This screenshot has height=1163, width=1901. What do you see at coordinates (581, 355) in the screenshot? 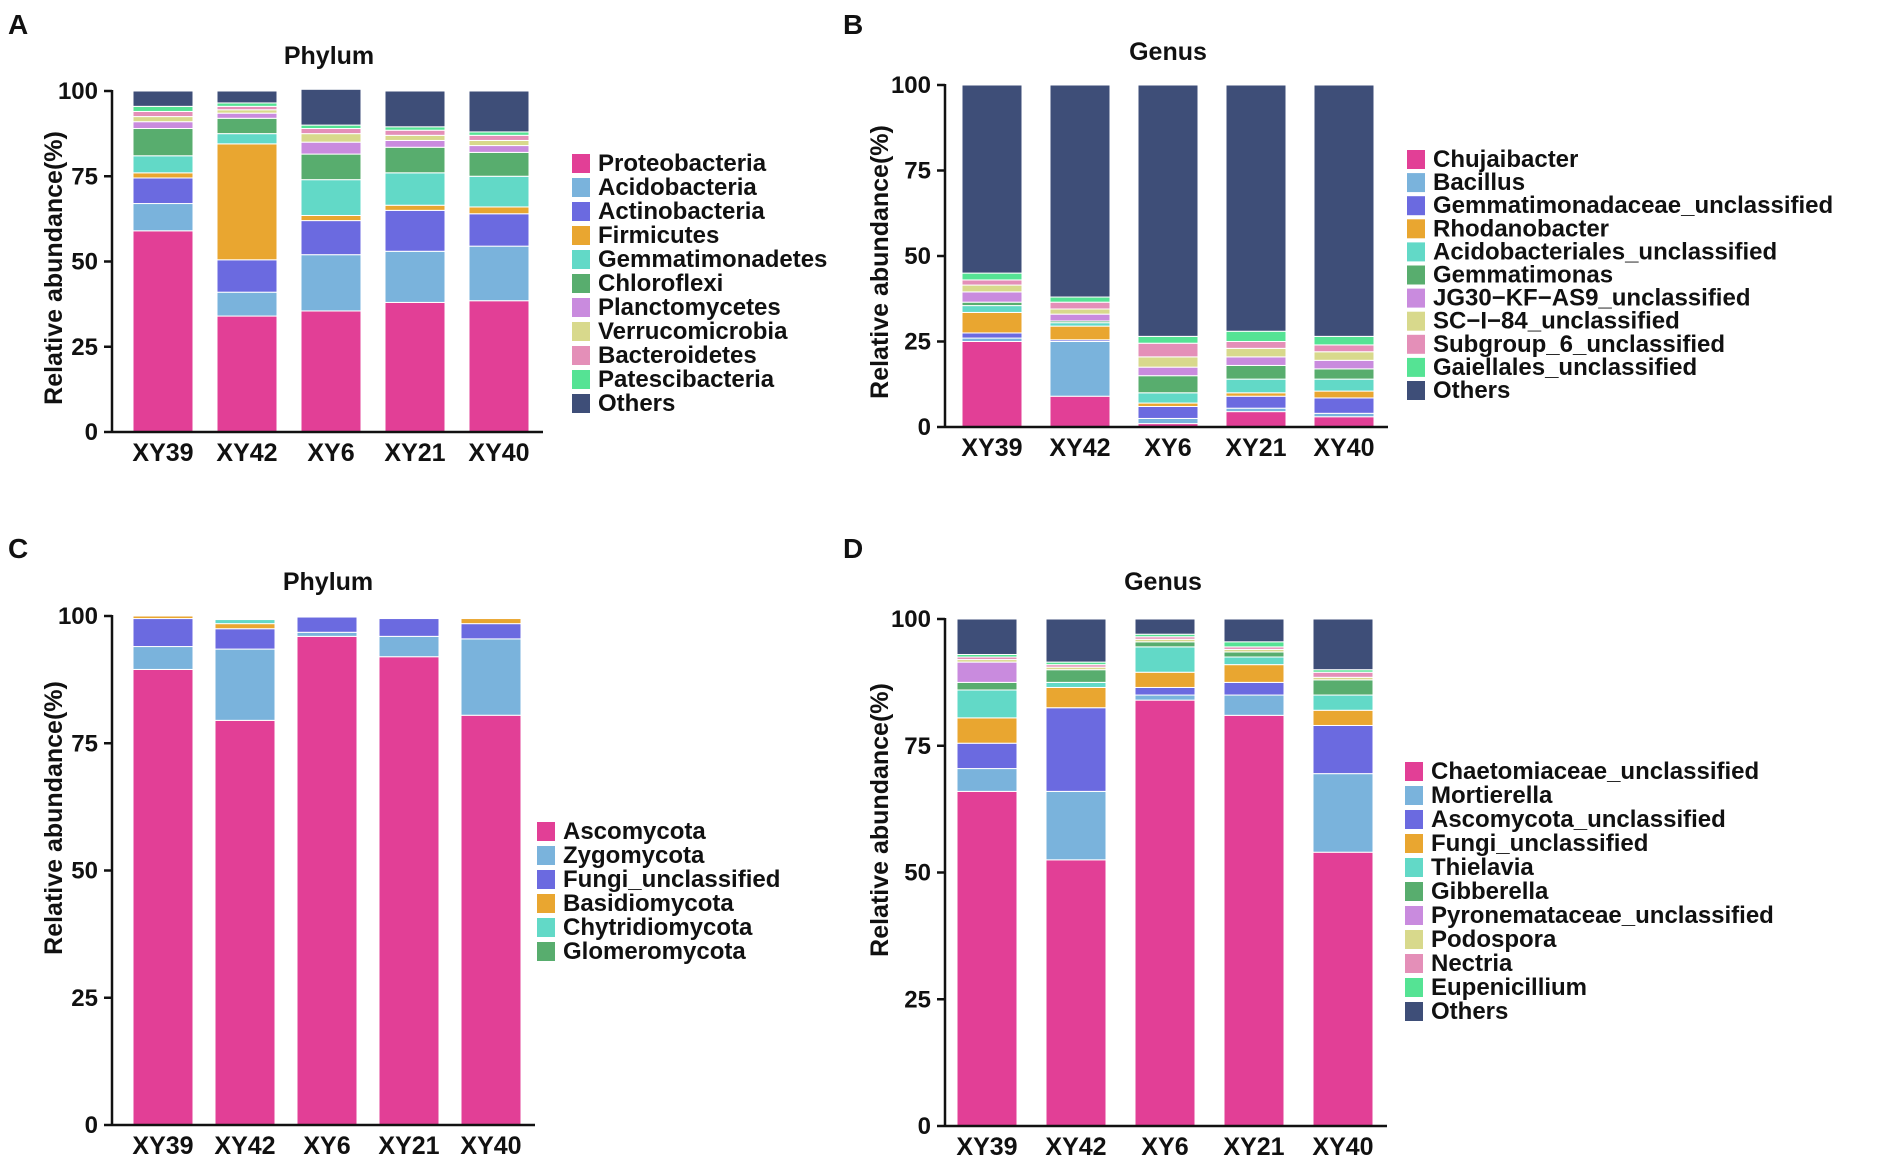
I see `legend-swatch-a-bacteroidetes` at bounding box center [581, 355].